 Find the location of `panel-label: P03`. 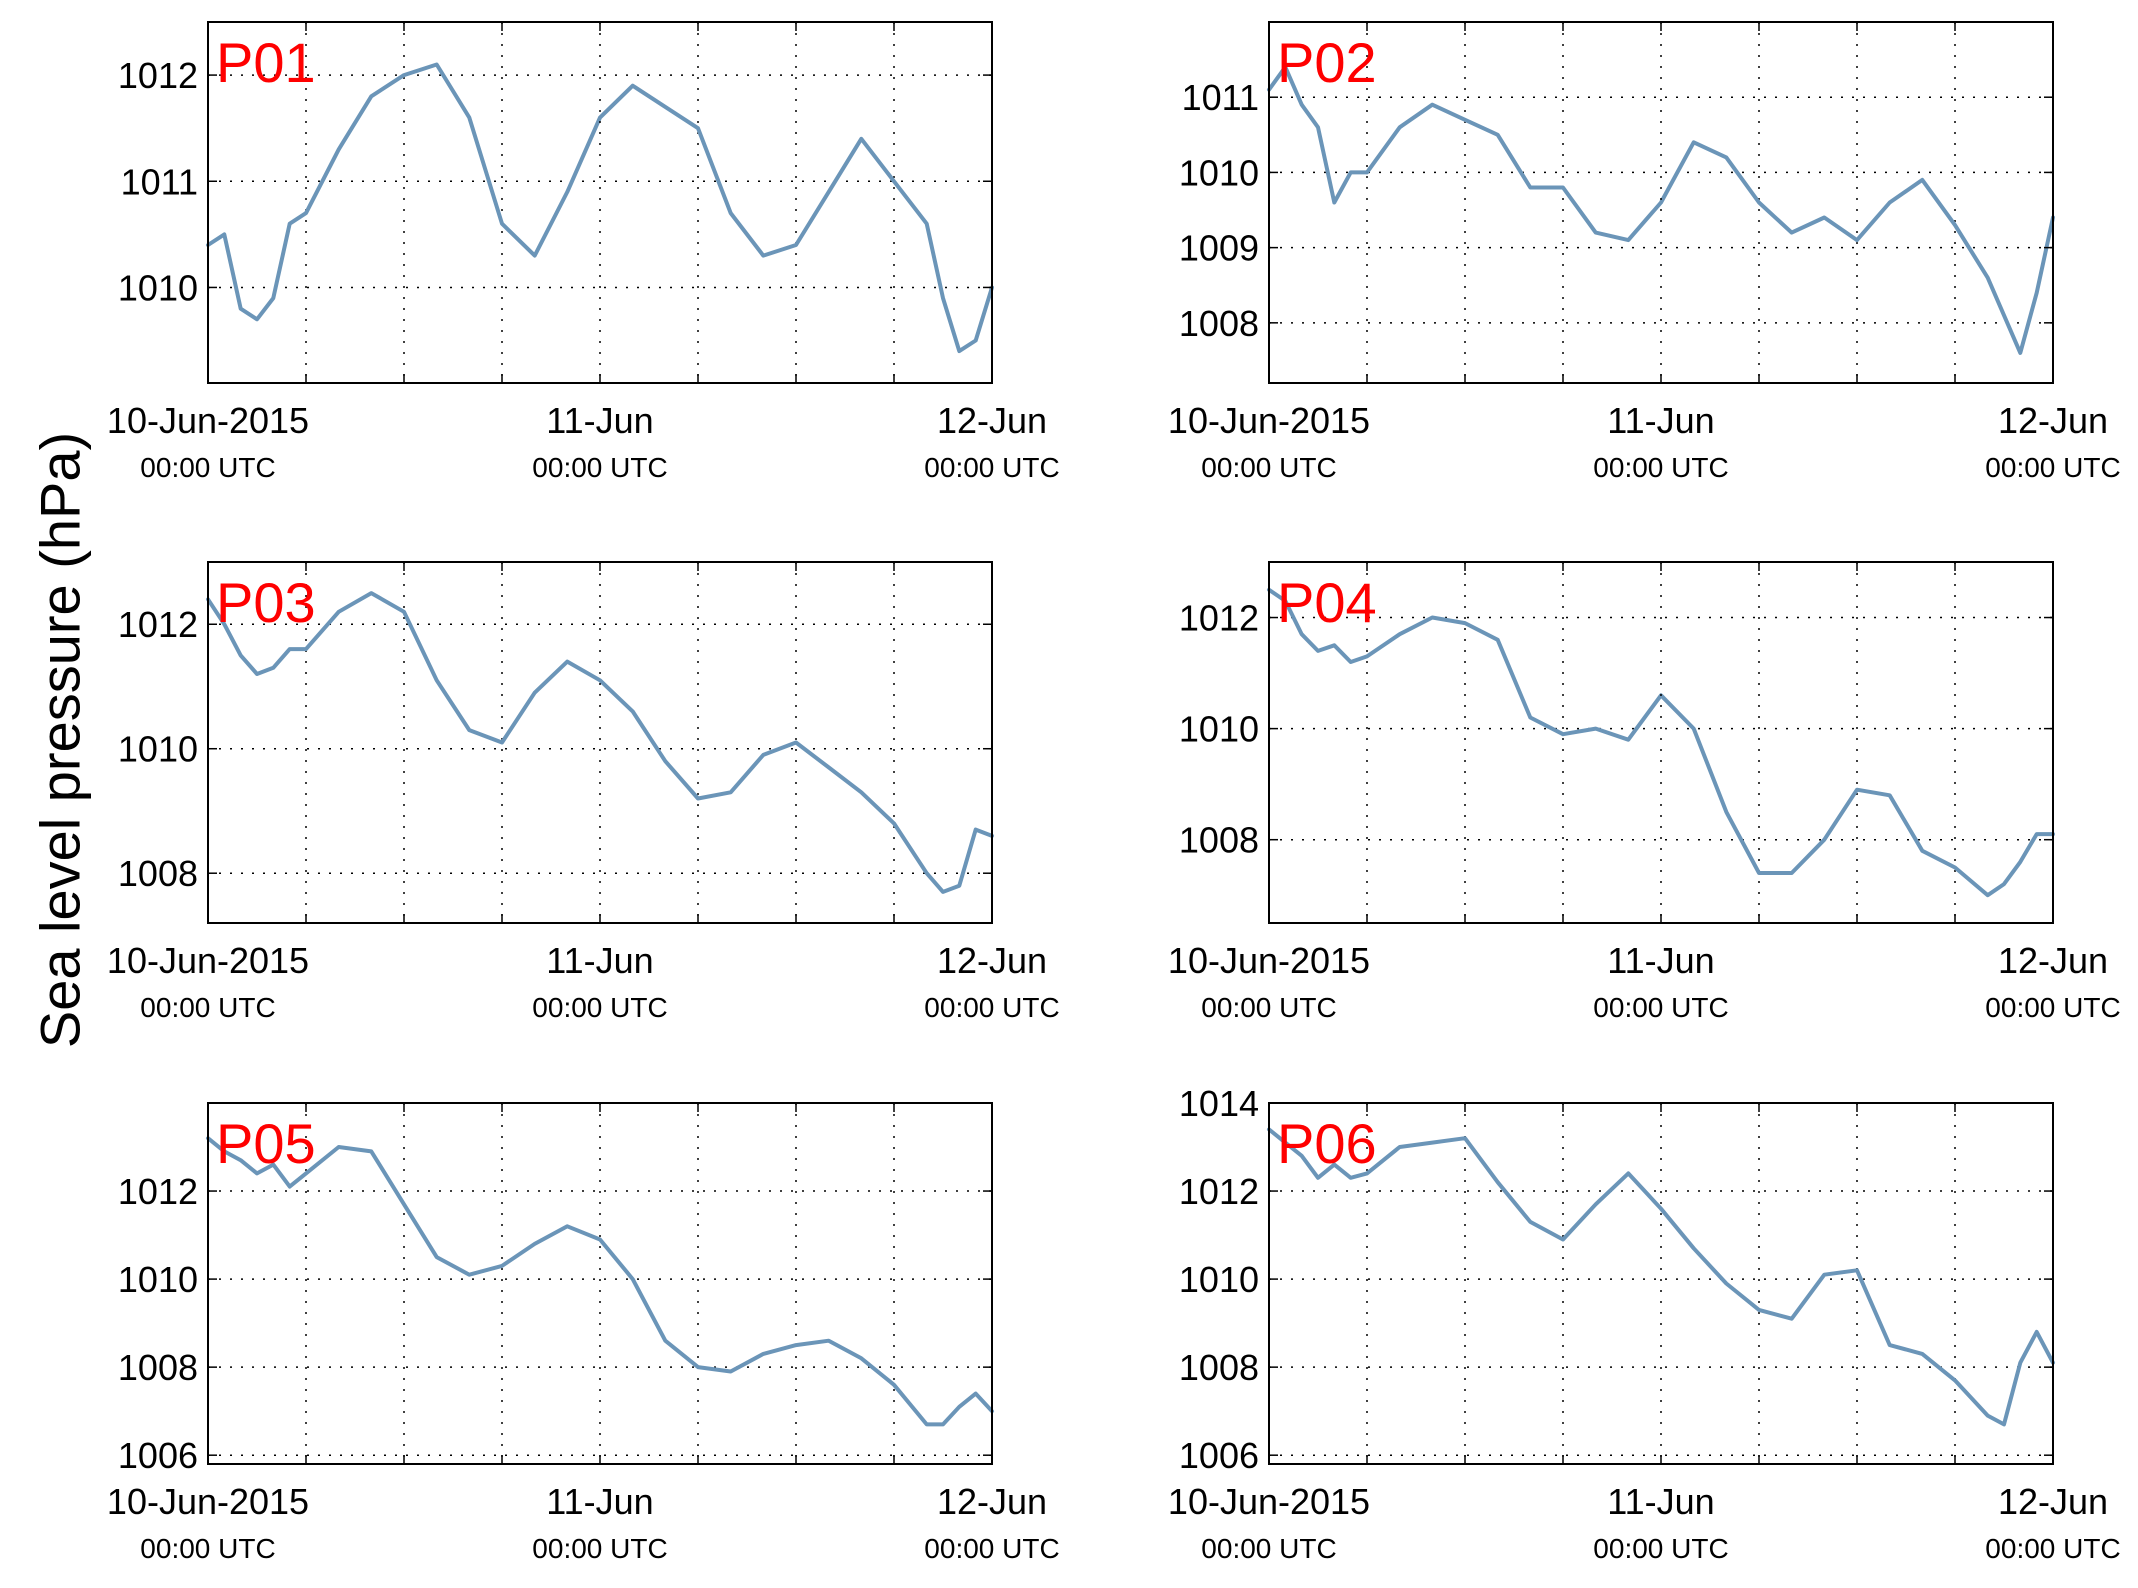

panel-label: P03 is located at coordinates (266, 602).